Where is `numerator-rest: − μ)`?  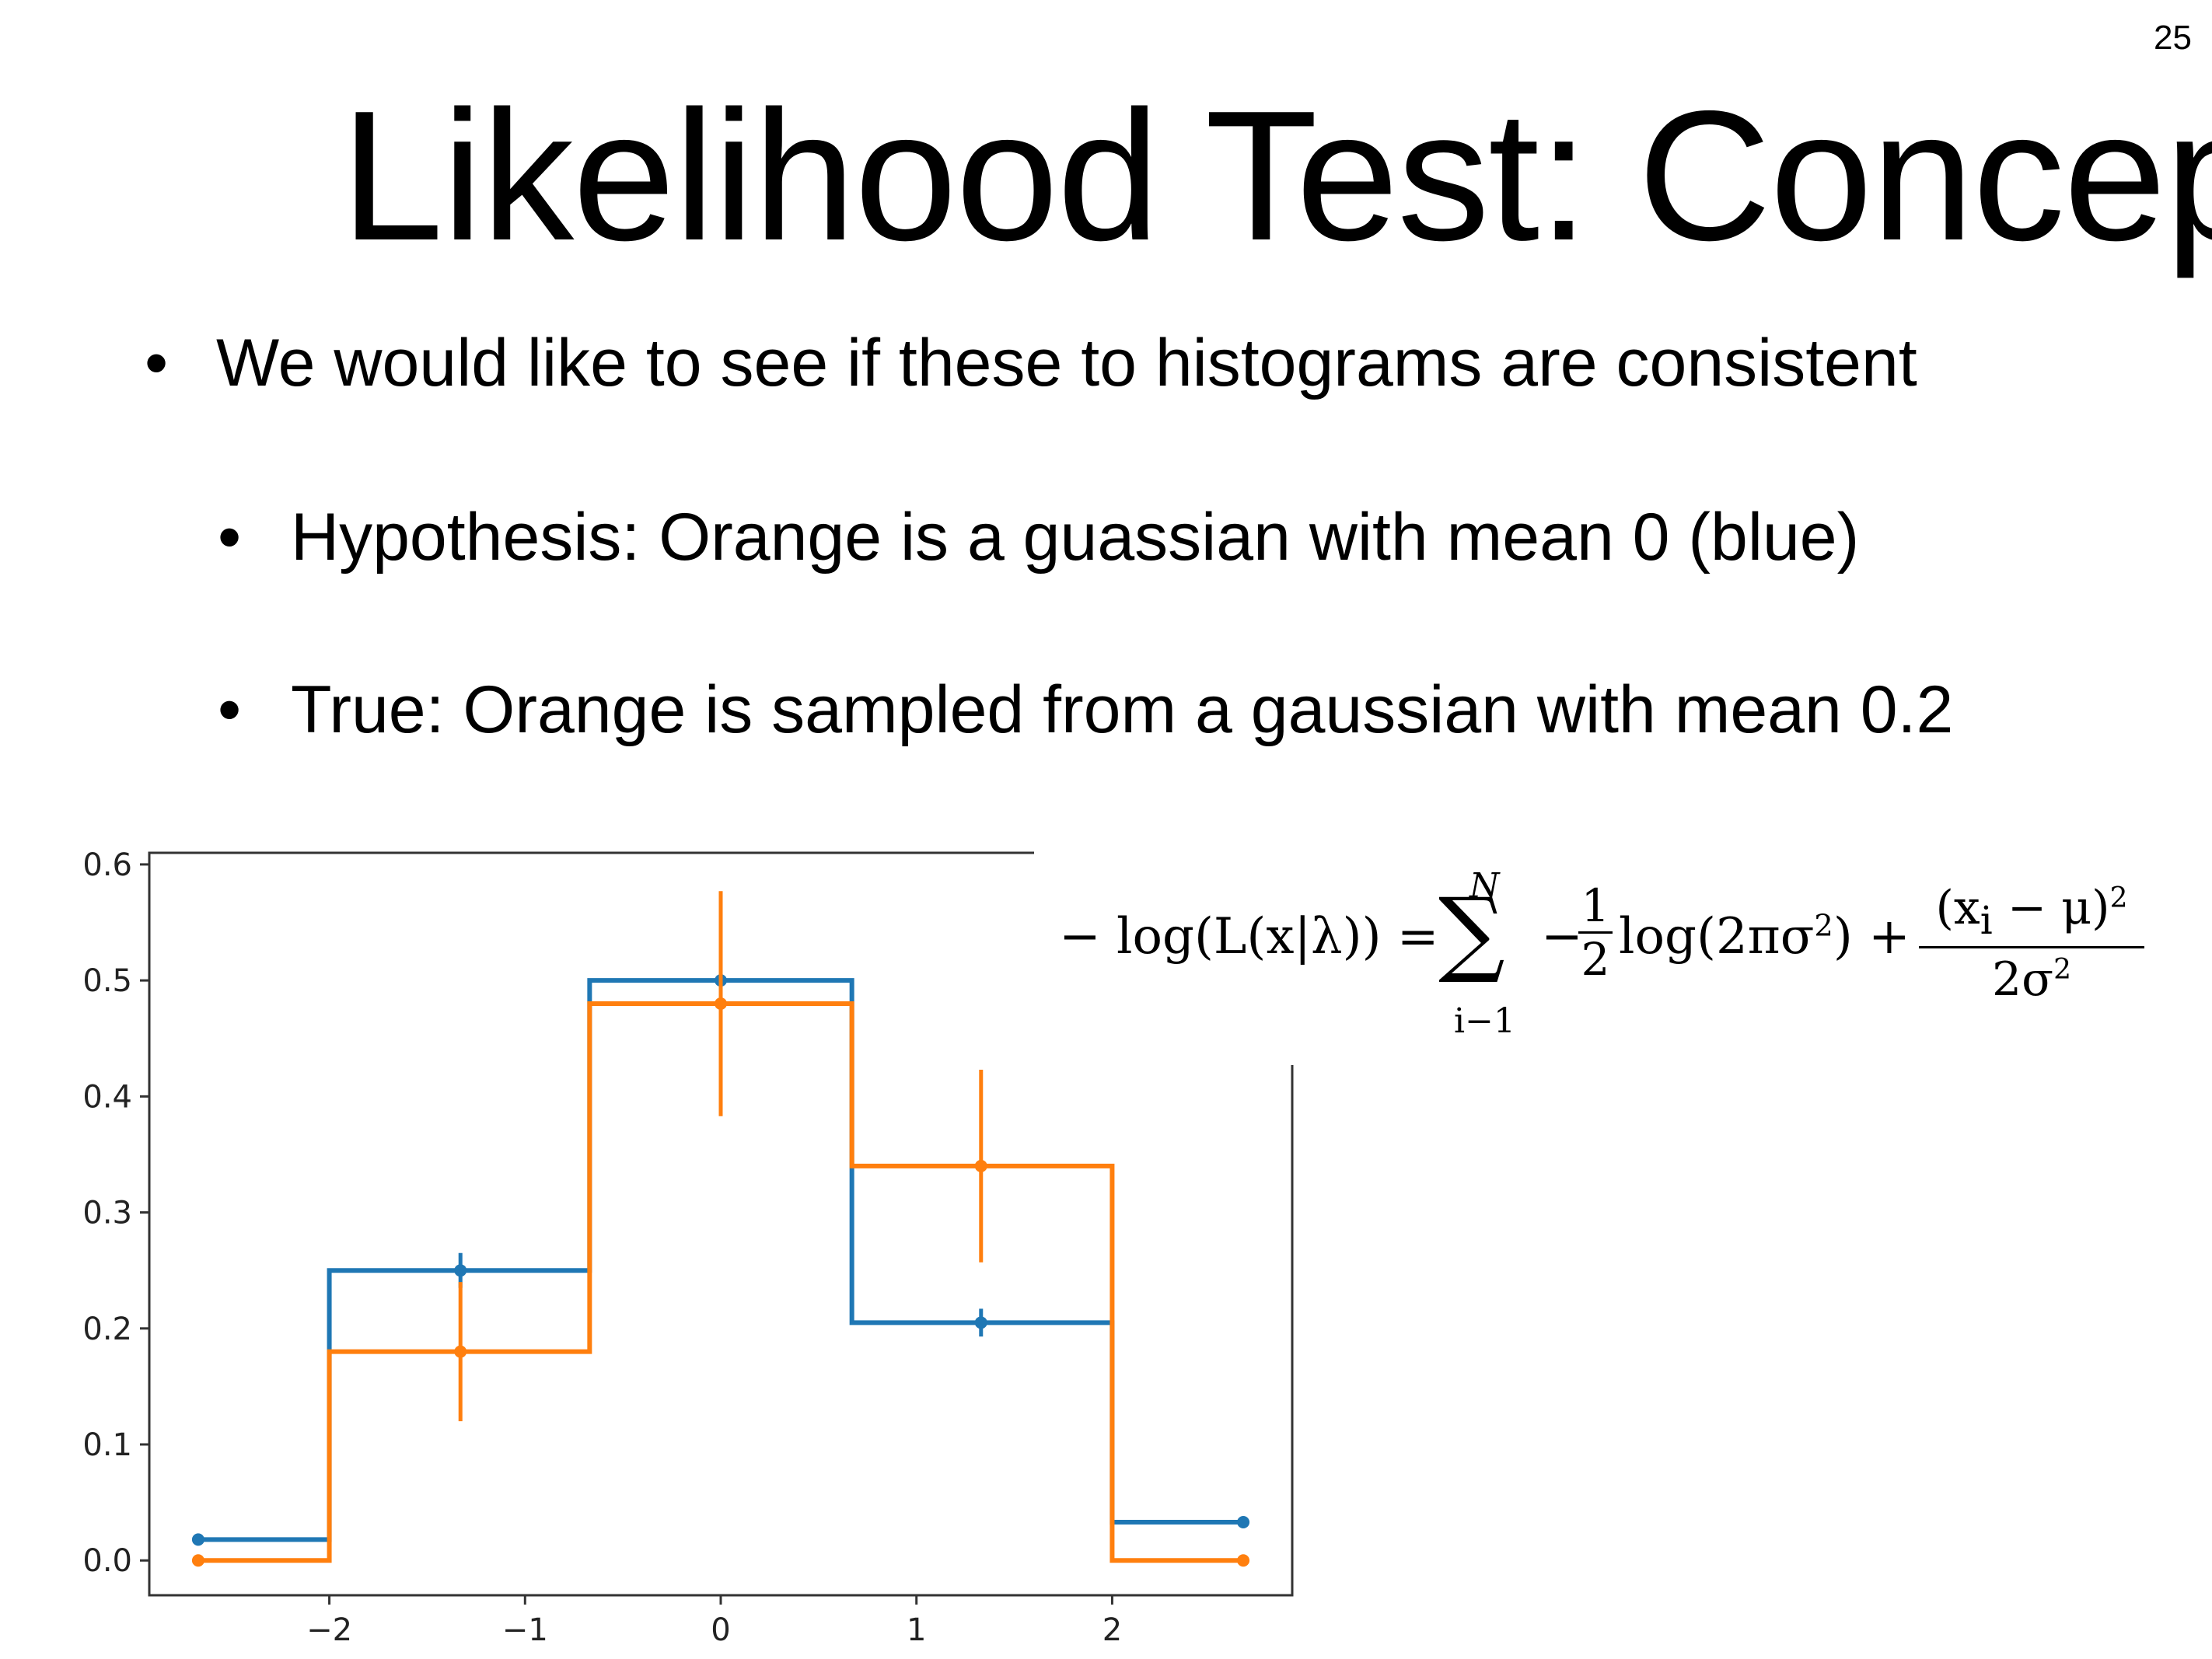
numerator-rest: − μ) is located at coordinates (2051, 908).